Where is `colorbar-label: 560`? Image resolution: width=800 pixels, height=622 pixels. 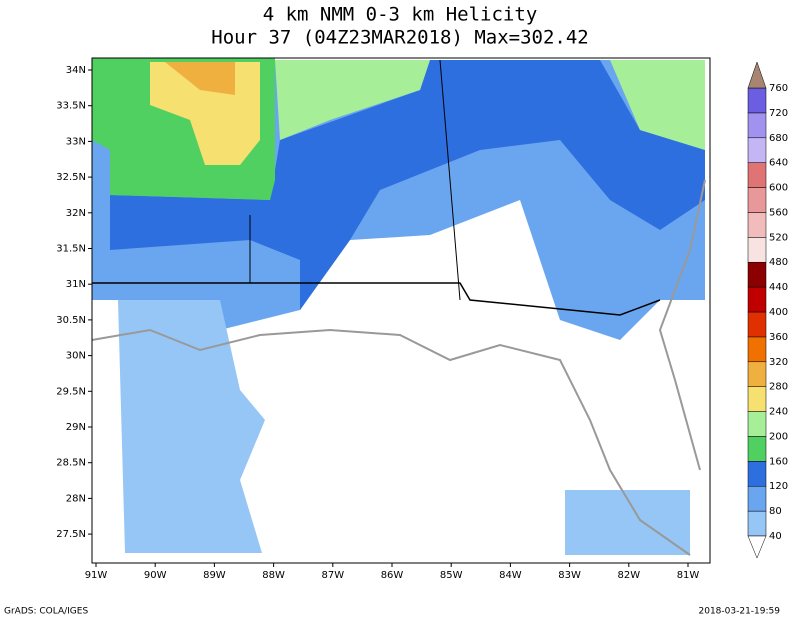
colorbar-label: 560 is located at coordinates (778, 212).